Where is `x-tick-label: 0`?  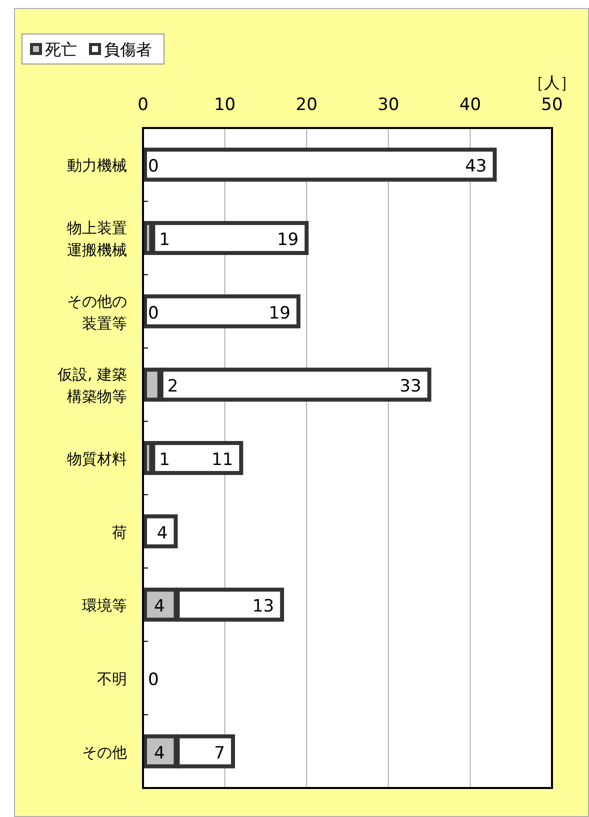
x-tick-label: 0 is located at coordinates (143, 105).